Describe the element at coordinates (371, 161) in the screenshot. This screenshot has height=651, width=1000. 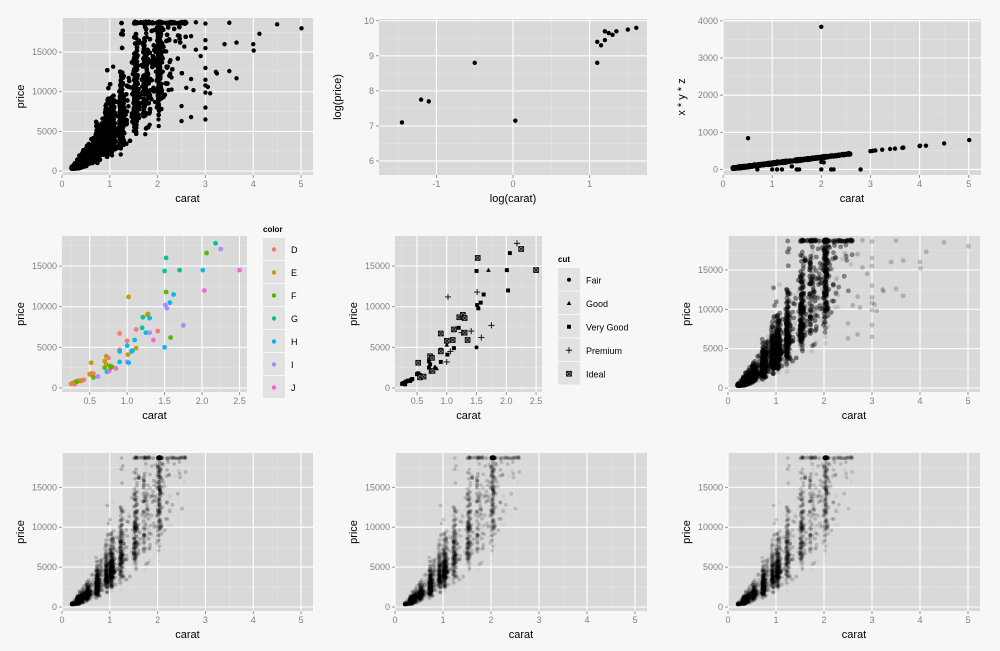
I see `y-tick-label: 6` at that location.